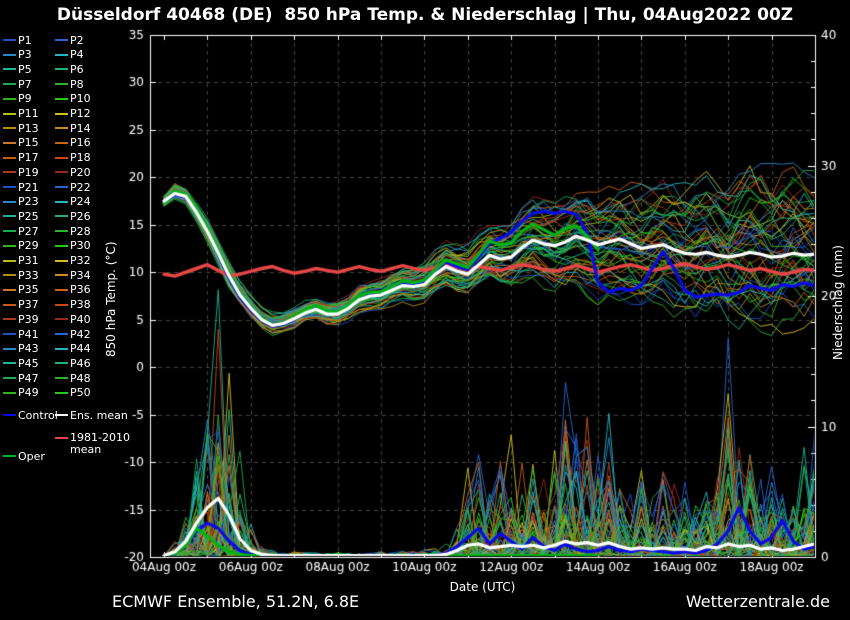 The image size is (850, 620). I want to click on legend-item-ens-mean: Ens. mean, so click(91, 415).